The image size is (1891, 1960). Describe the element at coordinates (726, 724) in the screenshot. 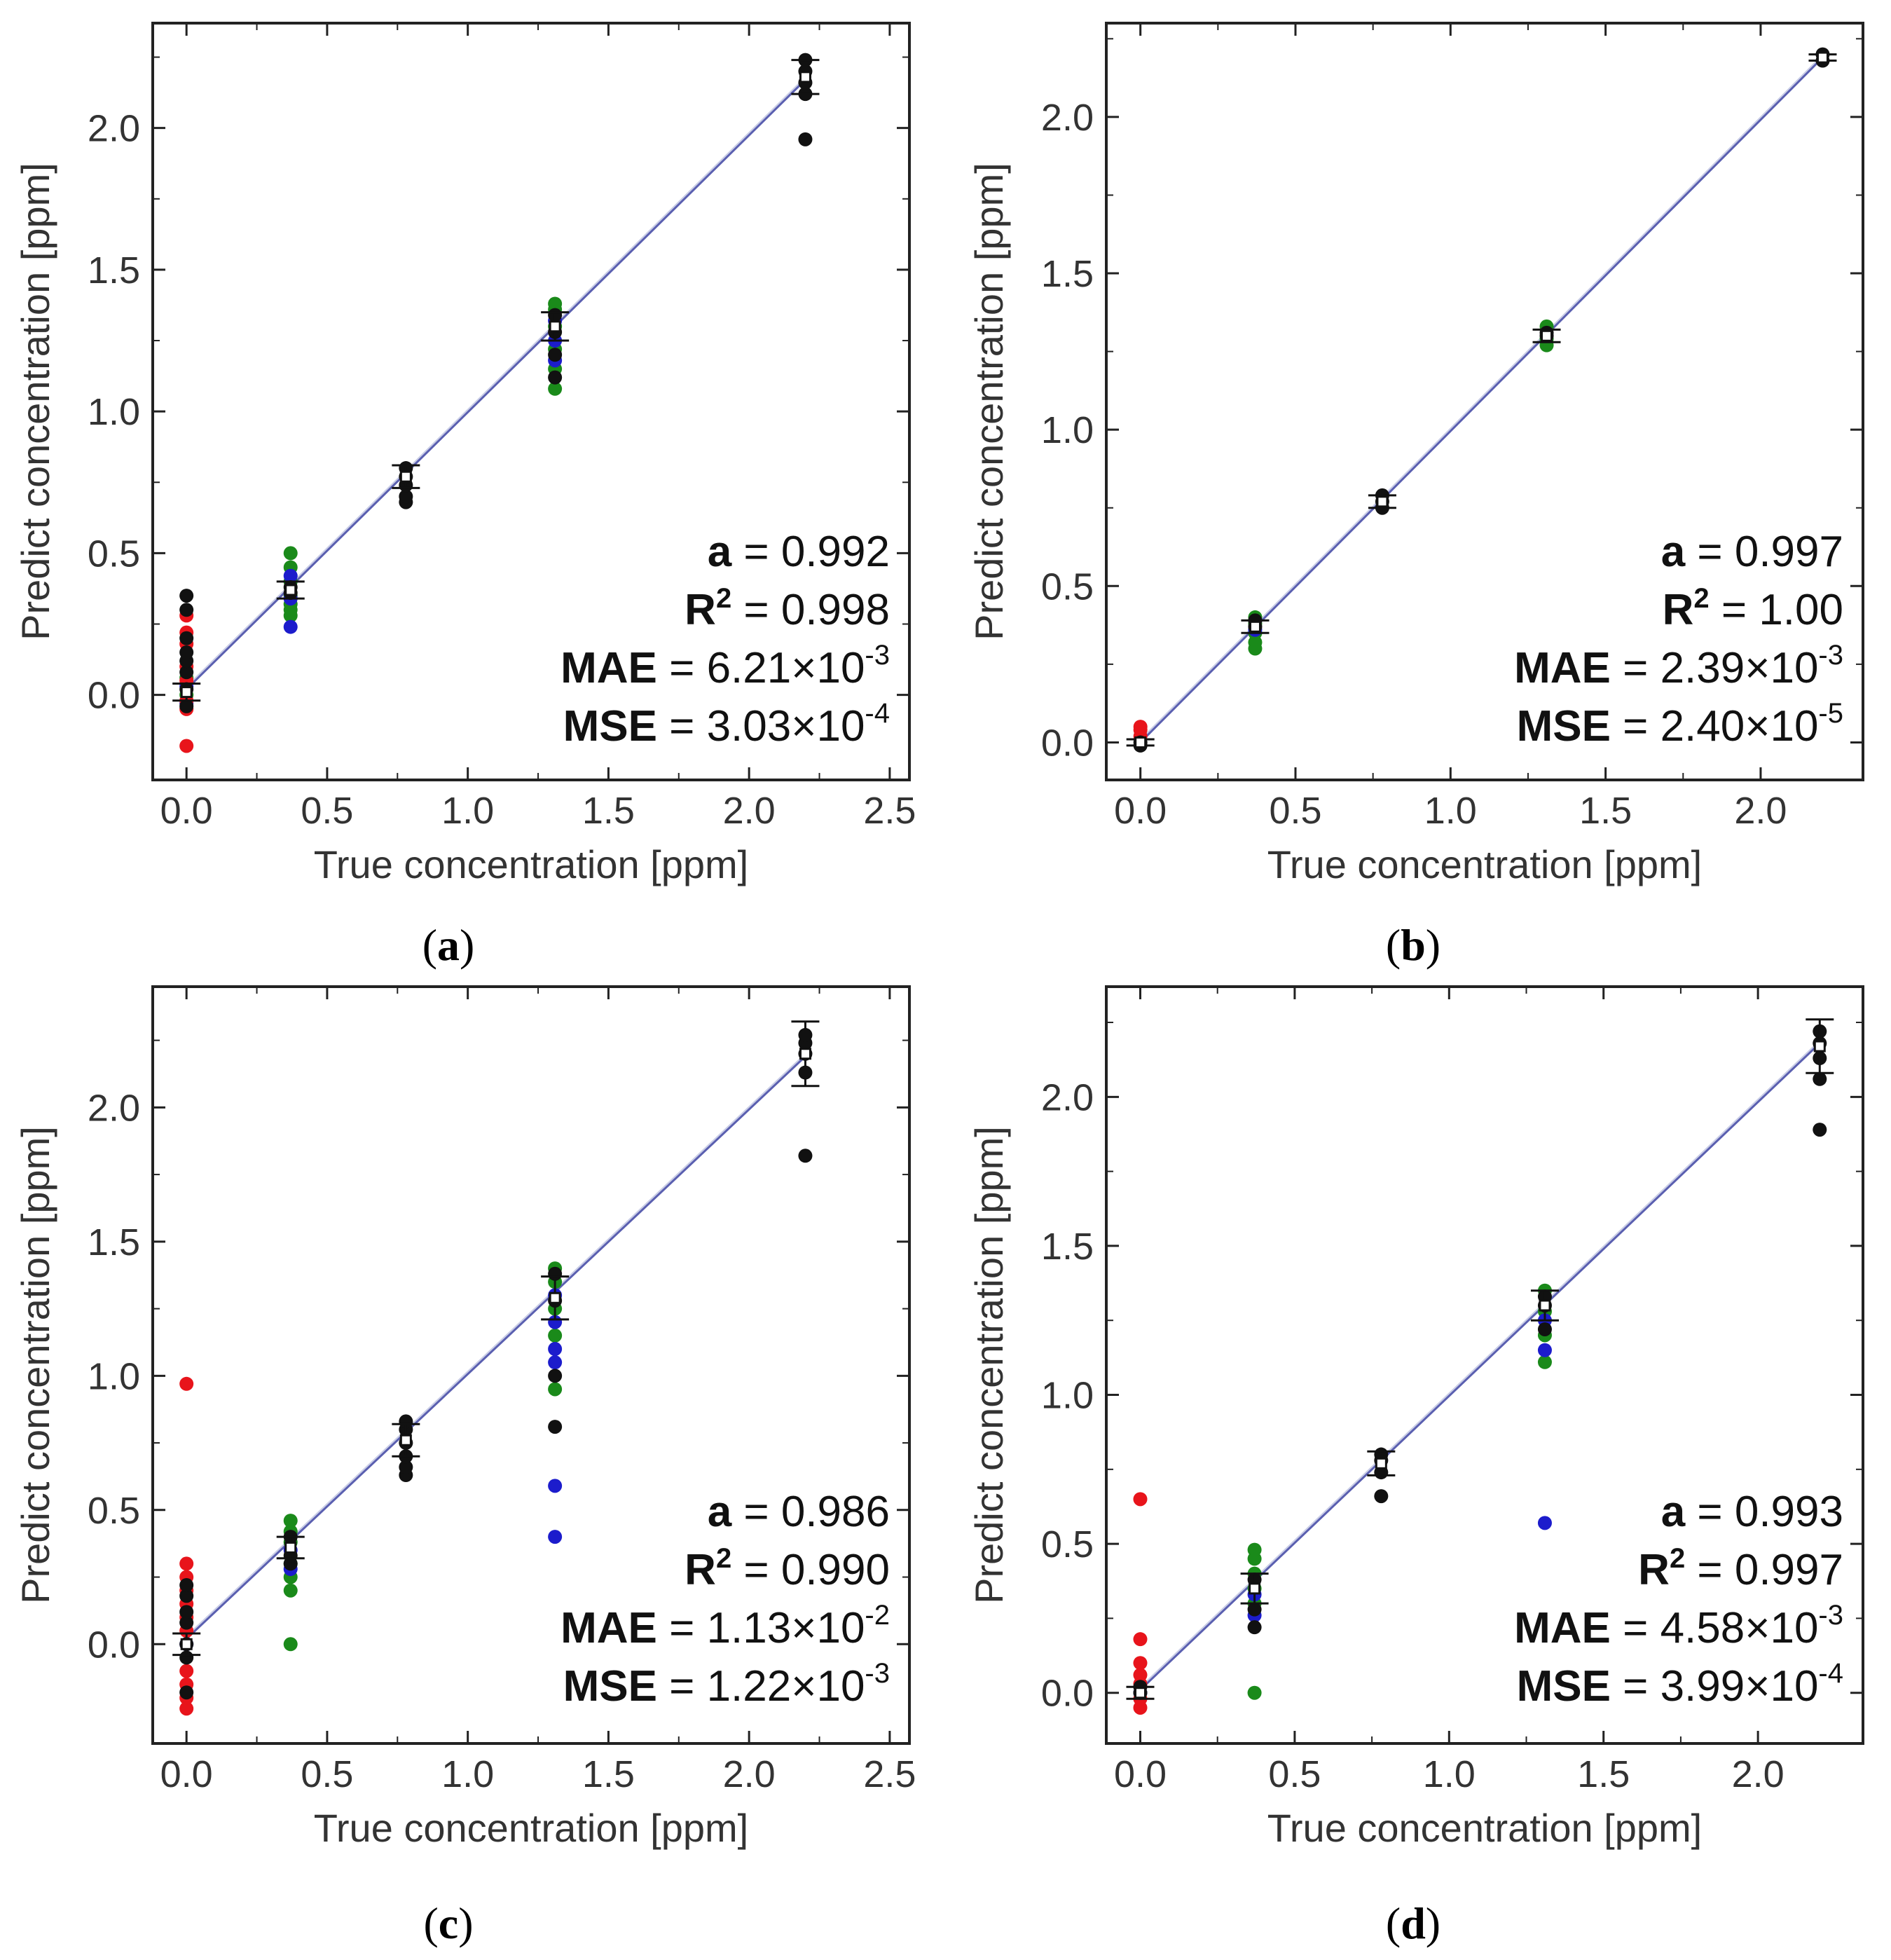

I see `stat-mse: MSE = 3.03×10-4` at that location.